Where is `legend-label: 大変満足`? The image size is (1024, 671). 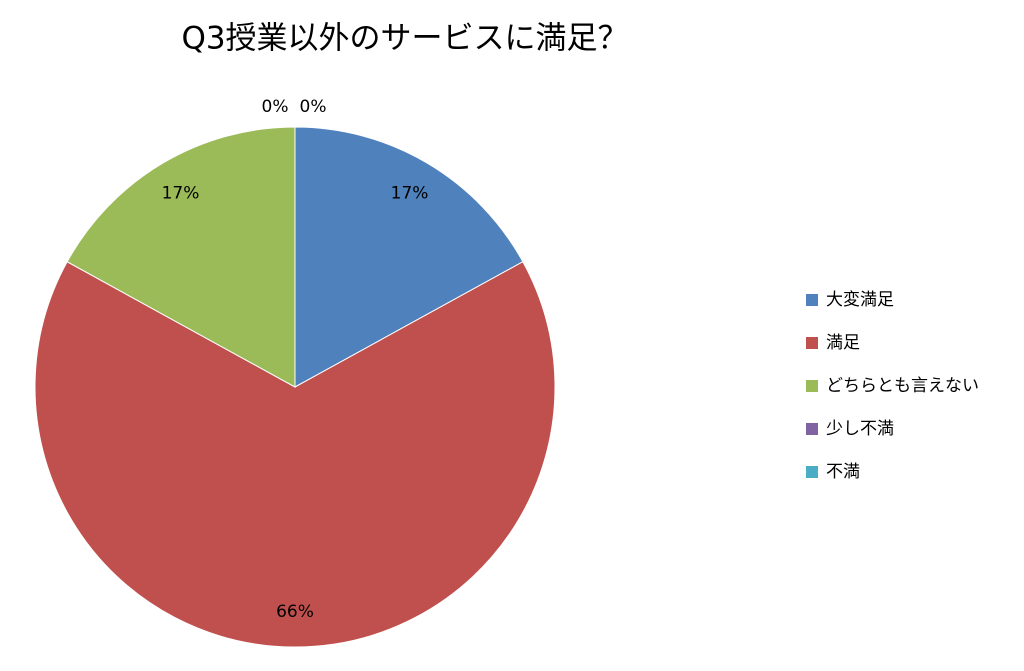
legend-label: 大変満足 is located at coordinates (860, 300).